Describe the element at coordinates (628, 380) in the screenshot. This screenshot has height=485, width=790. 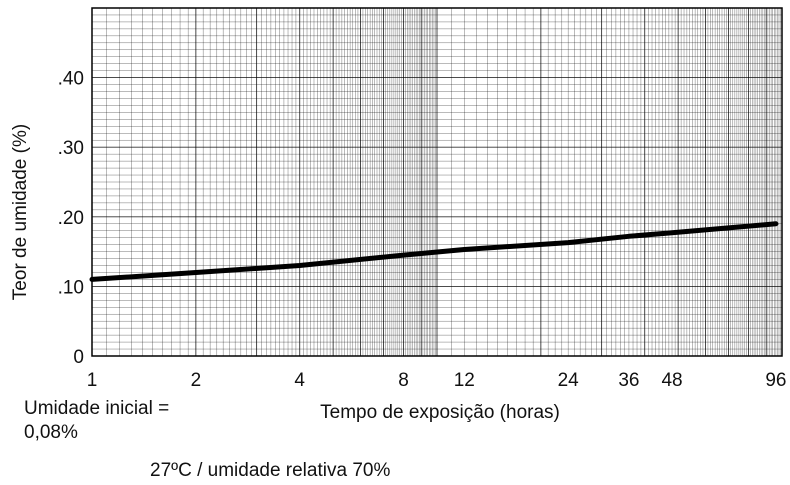
I see `x-tick-label: 36` at that location.